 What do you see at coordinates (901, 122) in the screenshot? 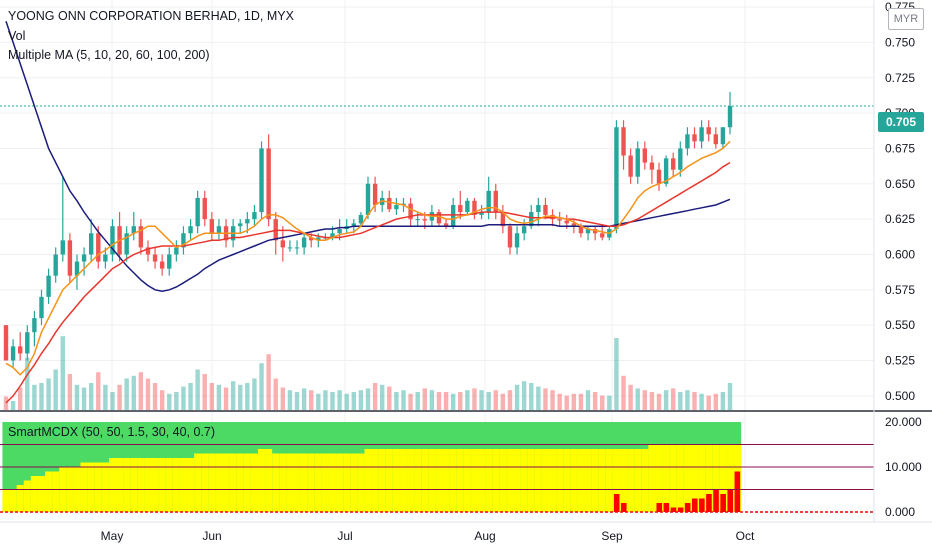
I see `last-price-tag: 0.705` at bounding box center [901, 122].